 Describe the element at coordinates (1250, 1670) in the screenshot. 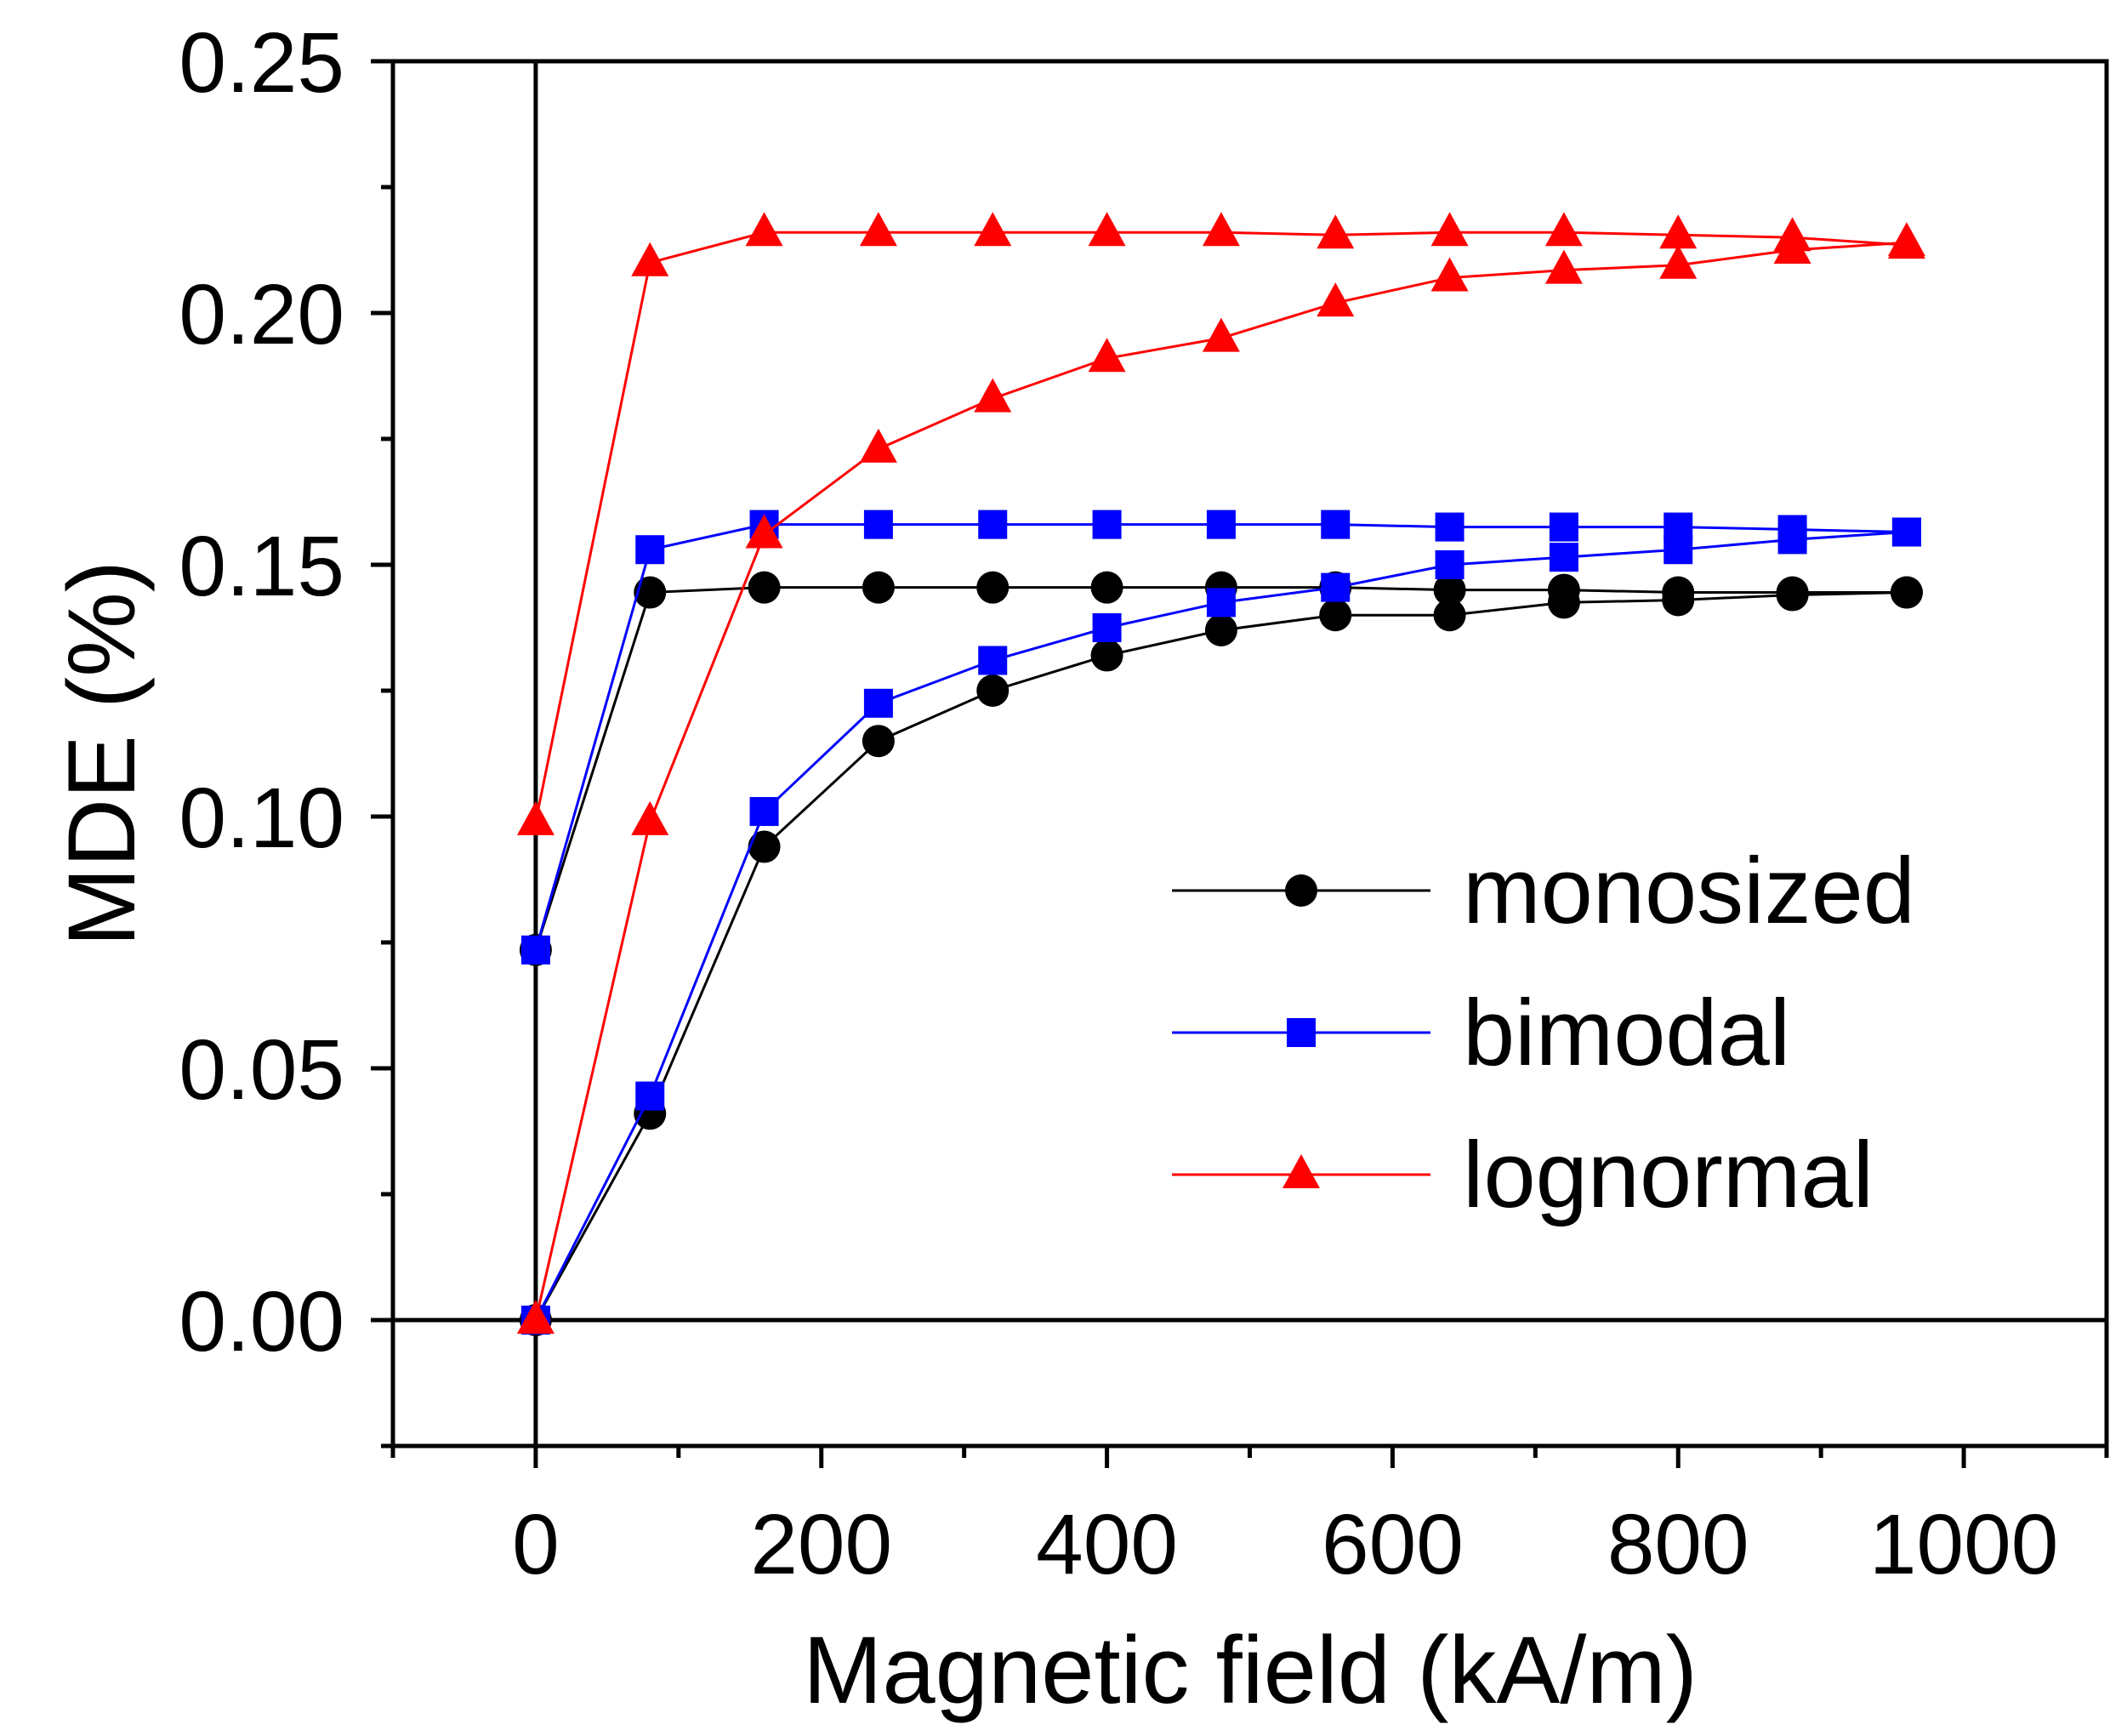

I see `x-axis-title: Magnetic field (kA/m)` at that location.